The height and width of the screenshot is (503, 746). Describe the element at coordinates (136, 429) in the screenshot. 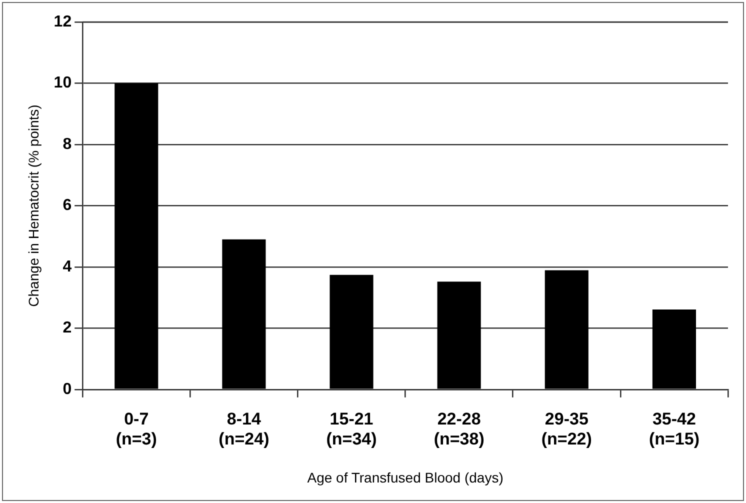

I see `x-tick-label: 0-7 (n=3)` at that location.